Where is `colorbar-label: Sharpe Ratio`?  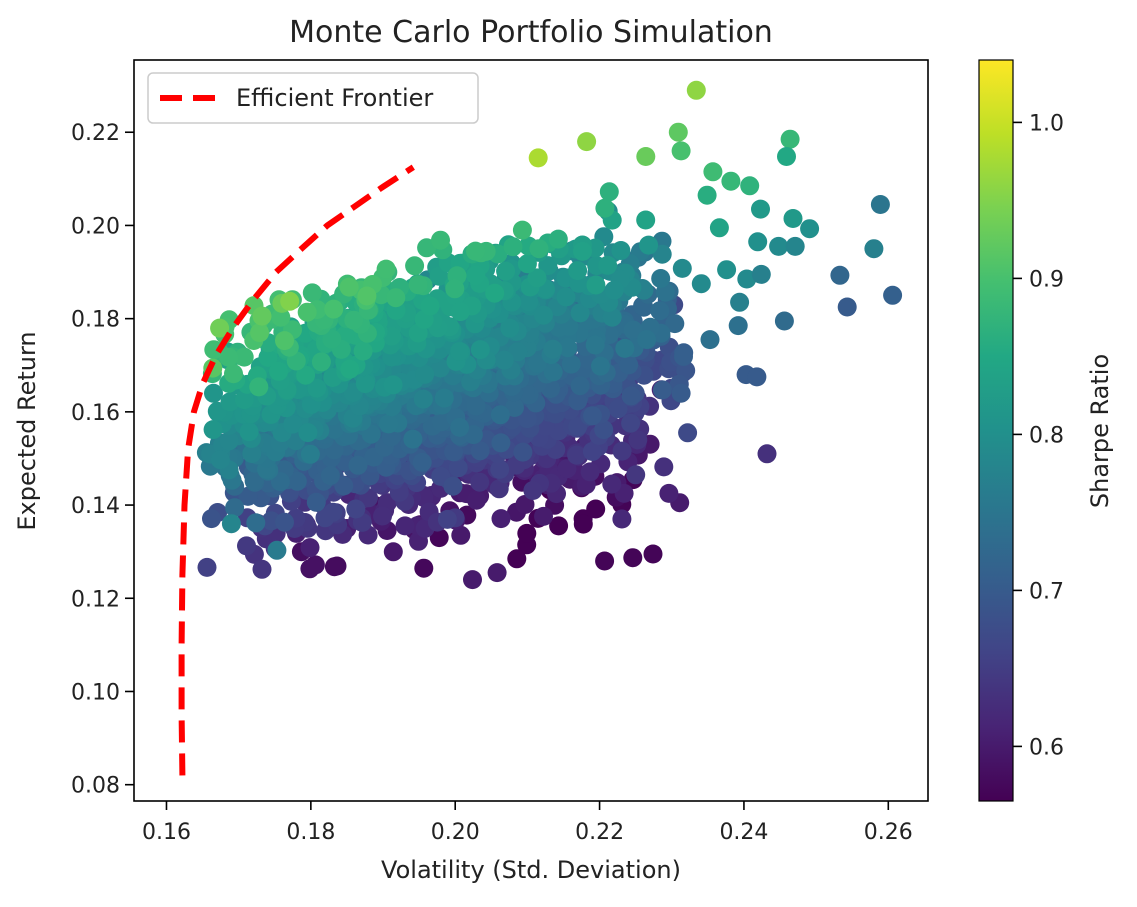
colorbar-label: Sharpe Ratio is located at coordinates (1100, 431).